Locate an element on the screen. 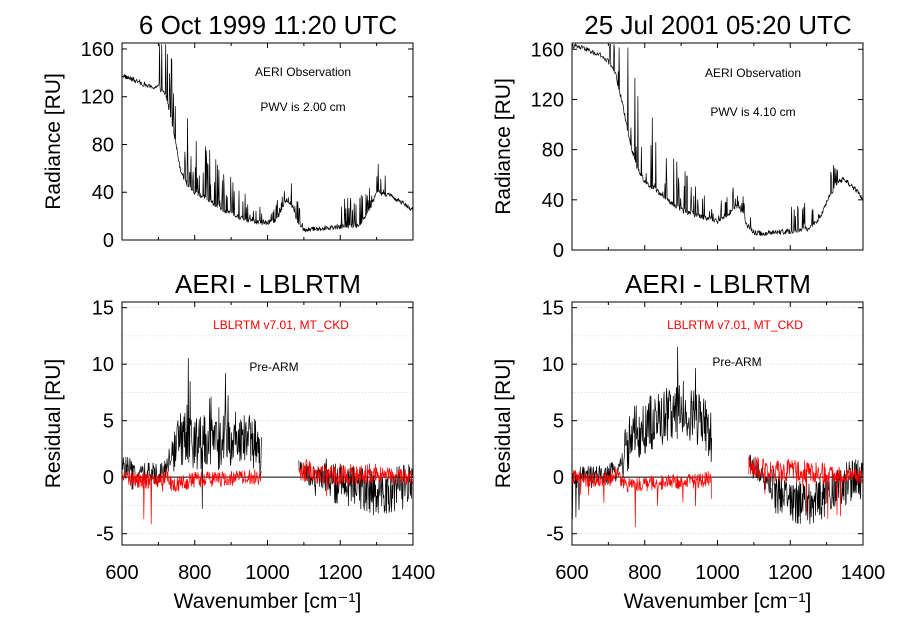  panel-title: 6 Oct 1999 11:20 UTC is located at coordinates (268, 25).